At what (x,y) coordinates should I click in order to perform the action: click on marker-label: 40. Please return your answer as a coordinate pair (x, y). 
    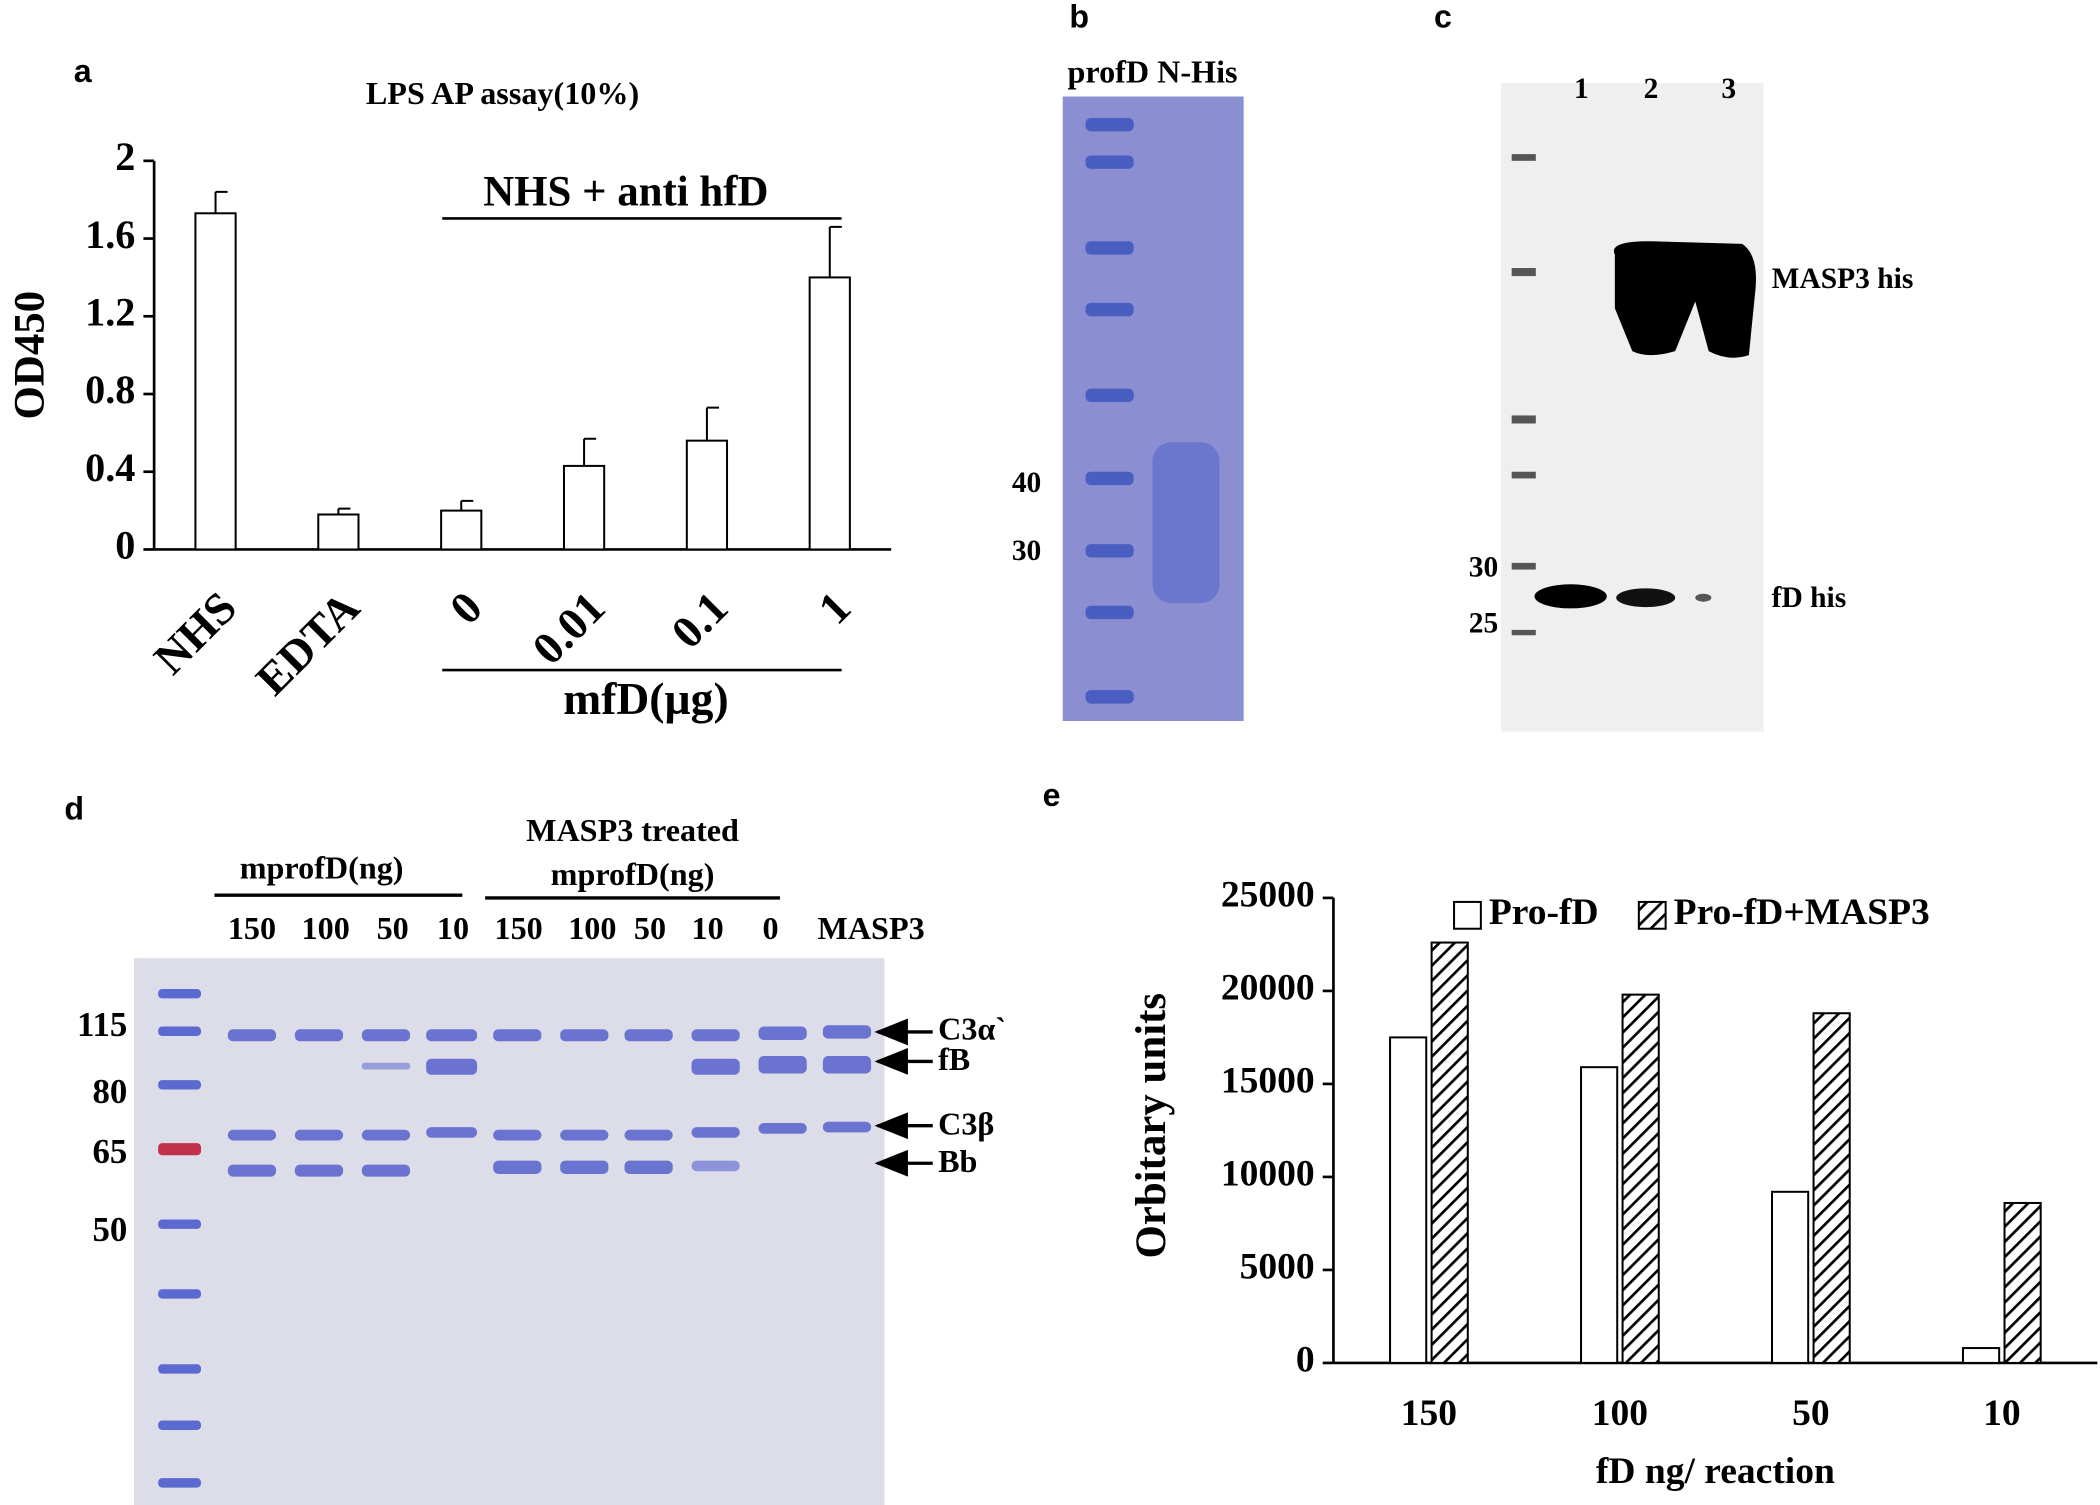
    Looking at the image, I should click on (1026, 483).